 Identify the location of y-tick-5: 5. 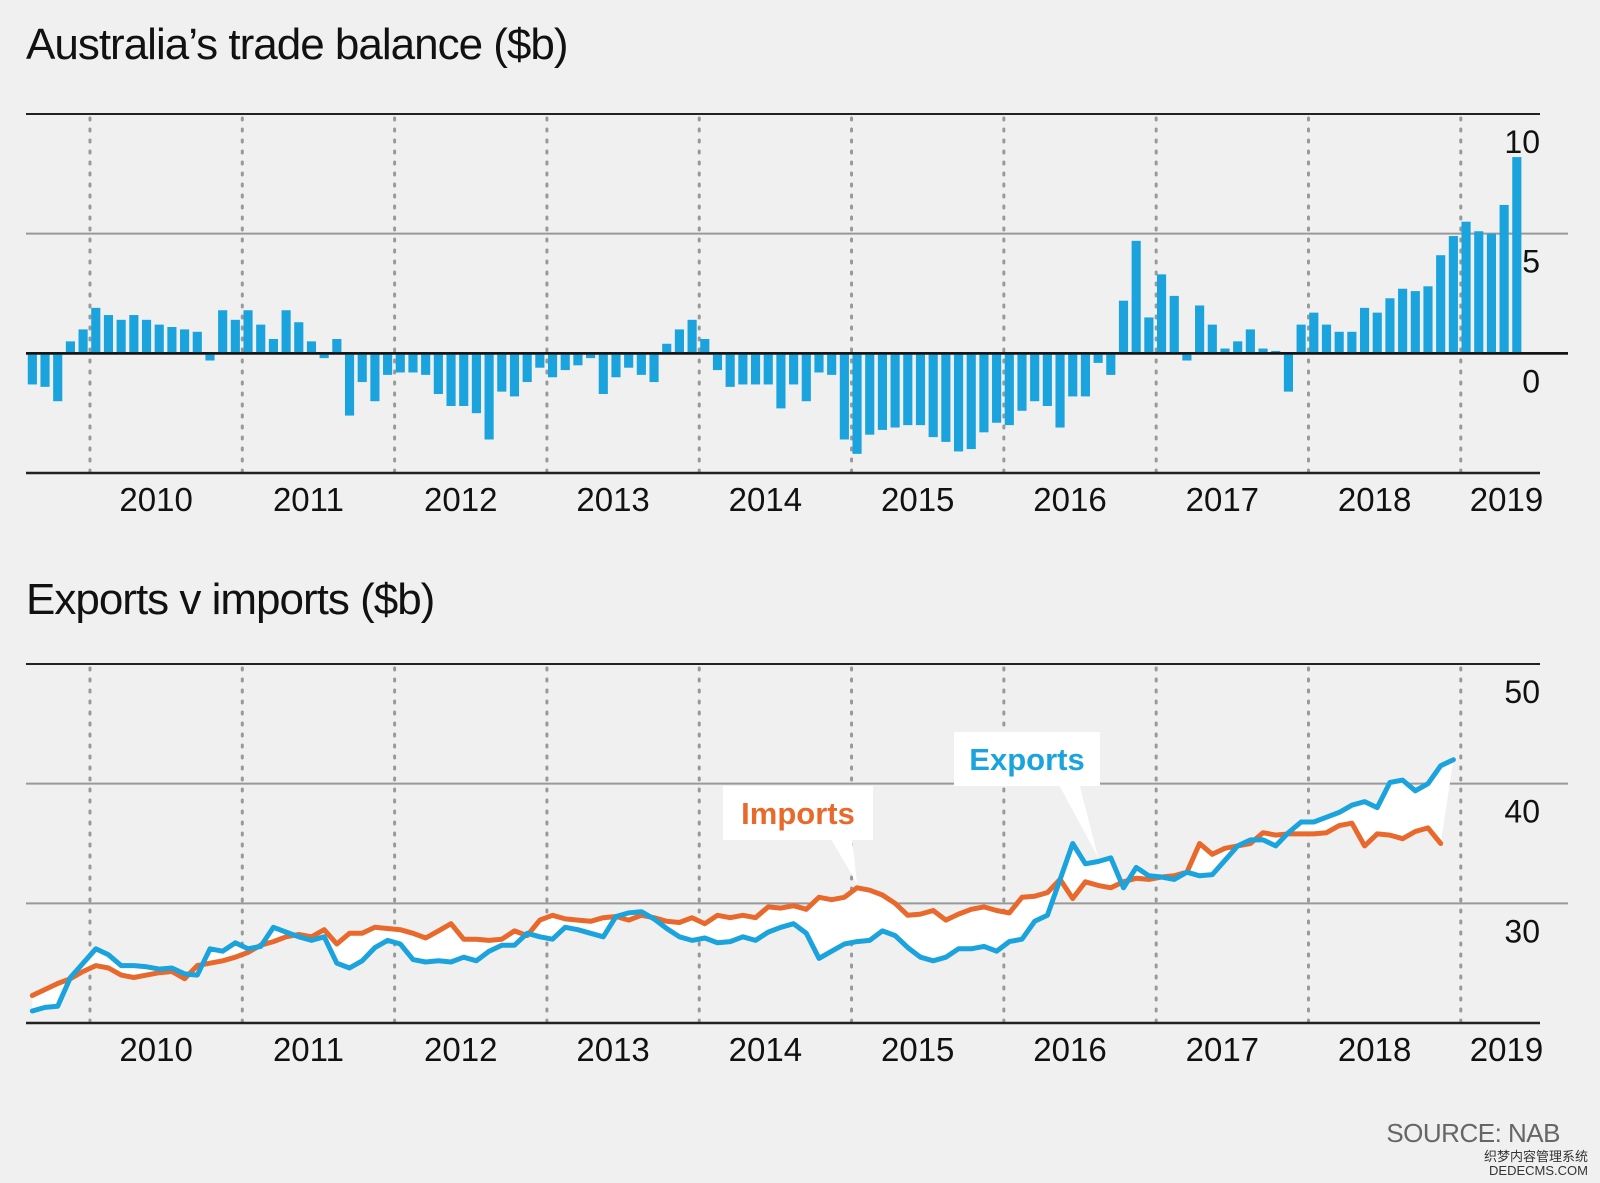
(1531, 262).